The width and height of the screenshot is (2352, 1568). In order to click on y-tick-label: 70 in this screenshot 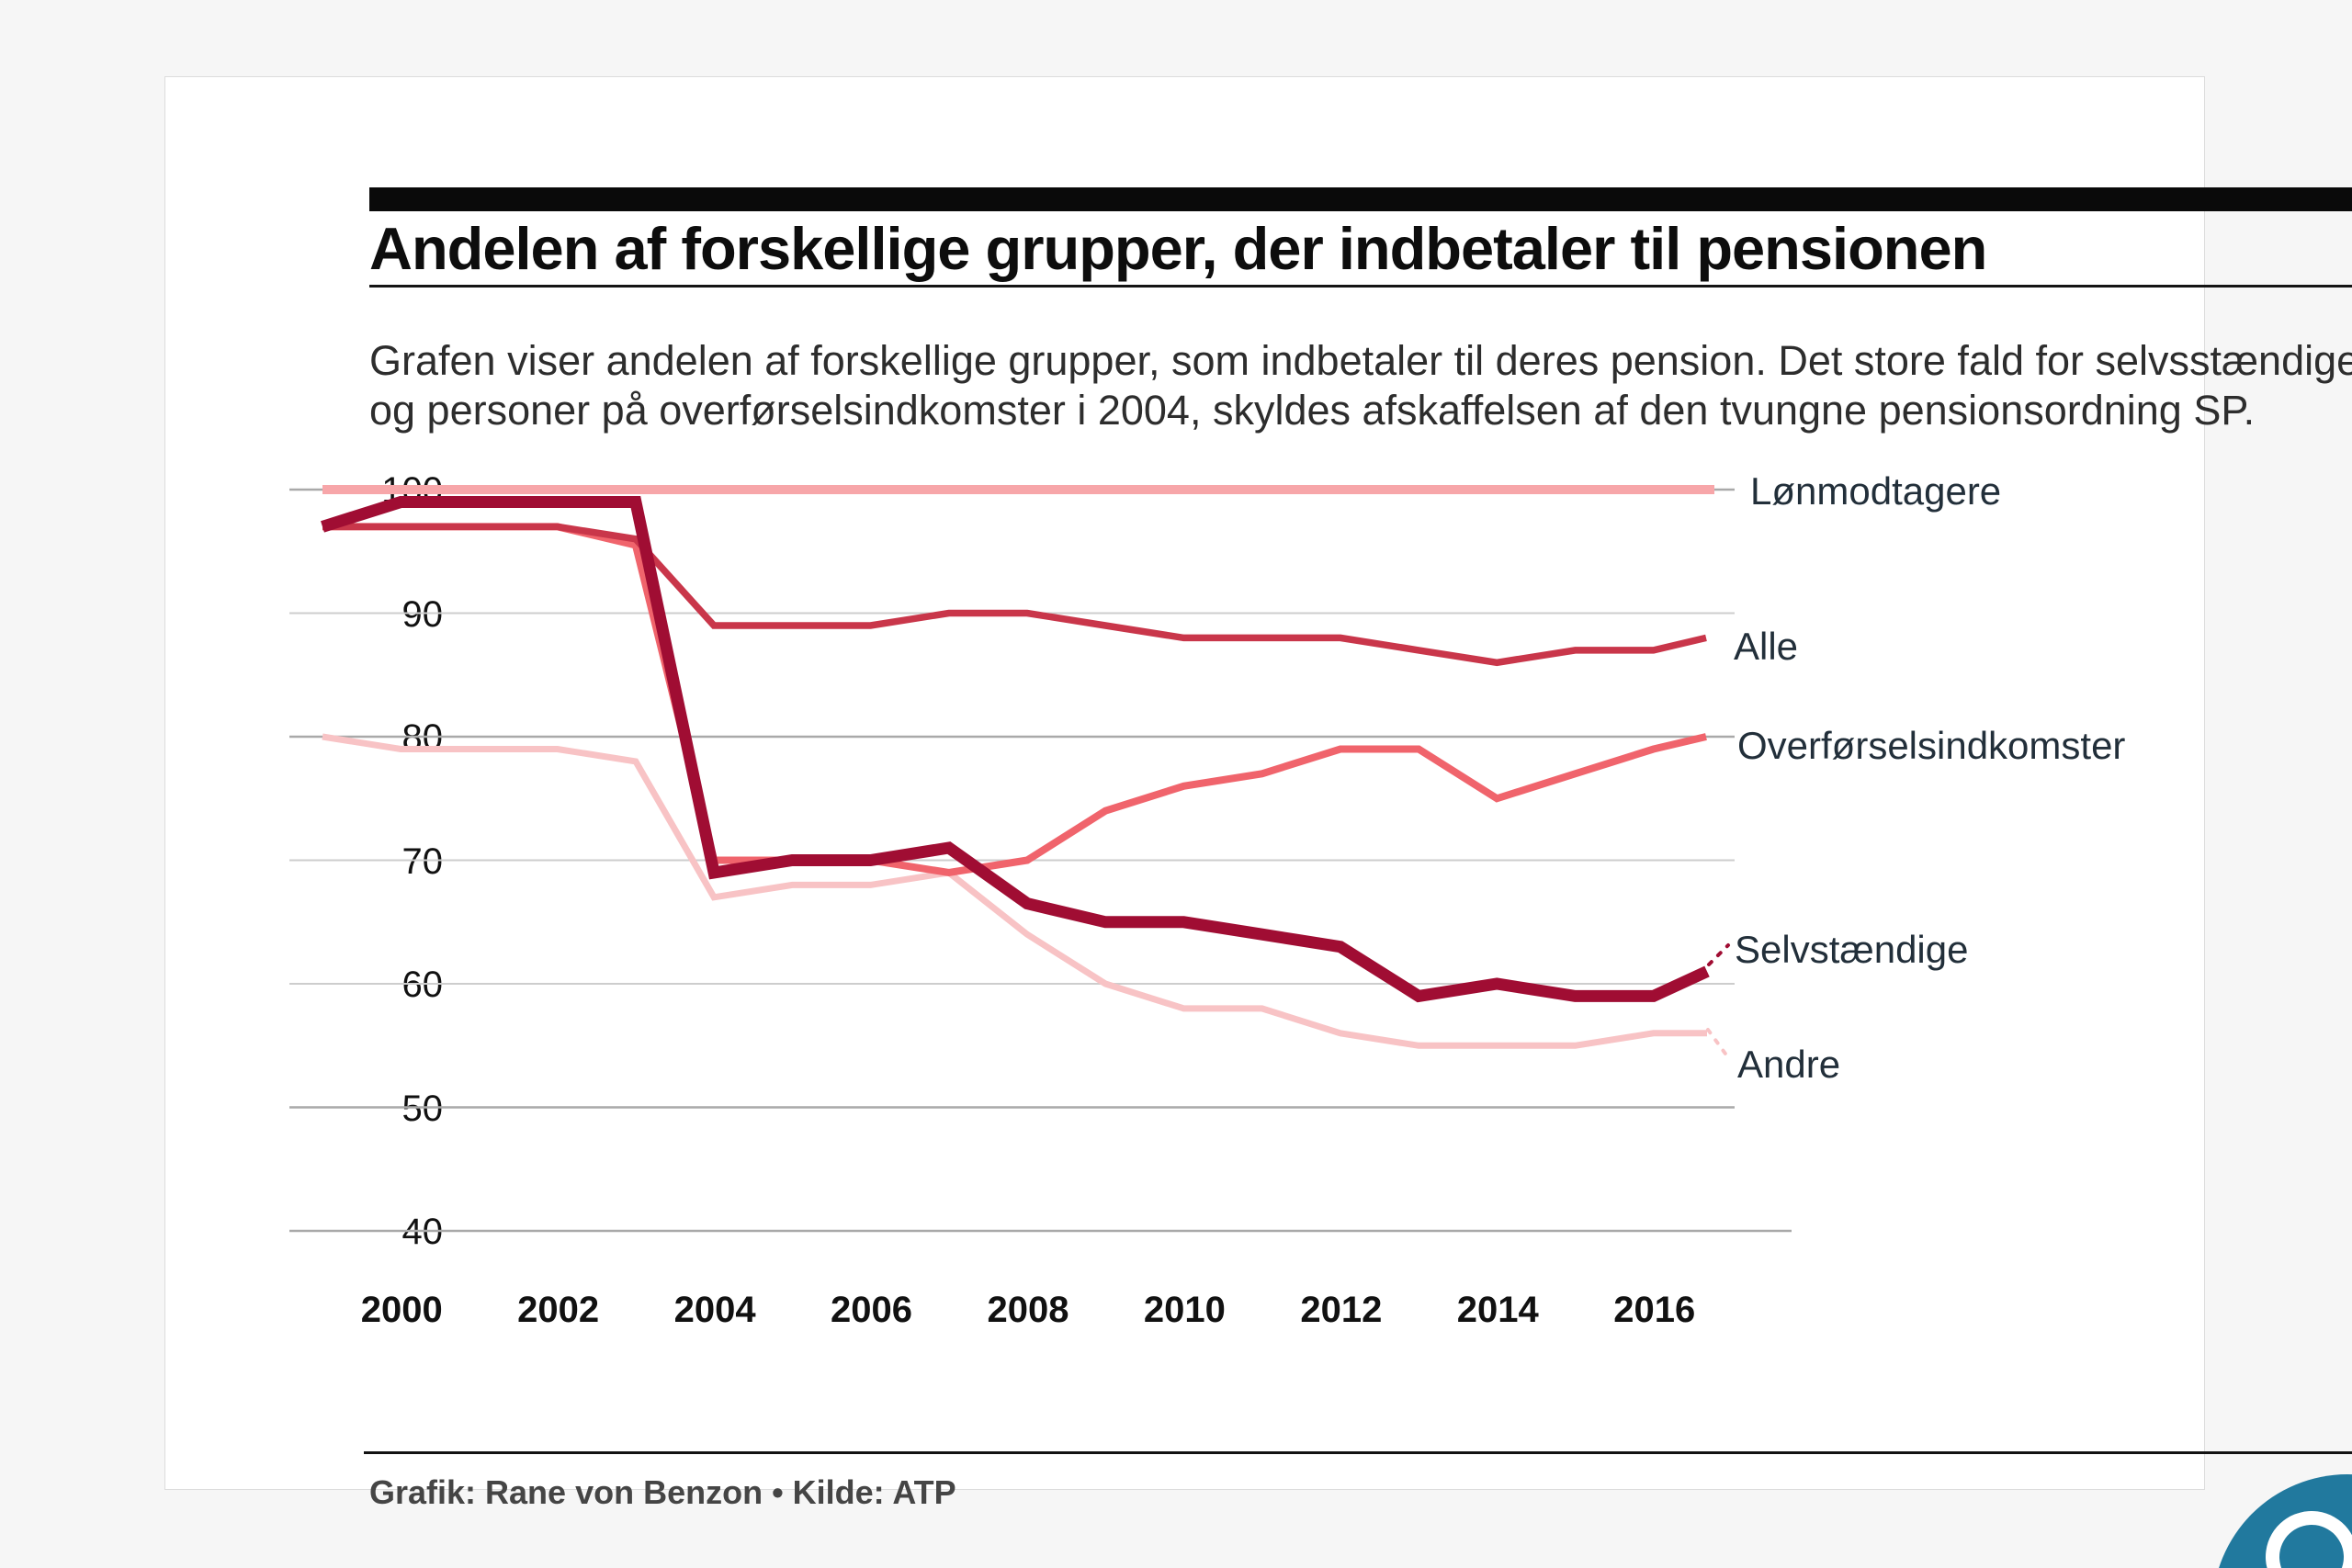, I will do `click(422, 861)`.